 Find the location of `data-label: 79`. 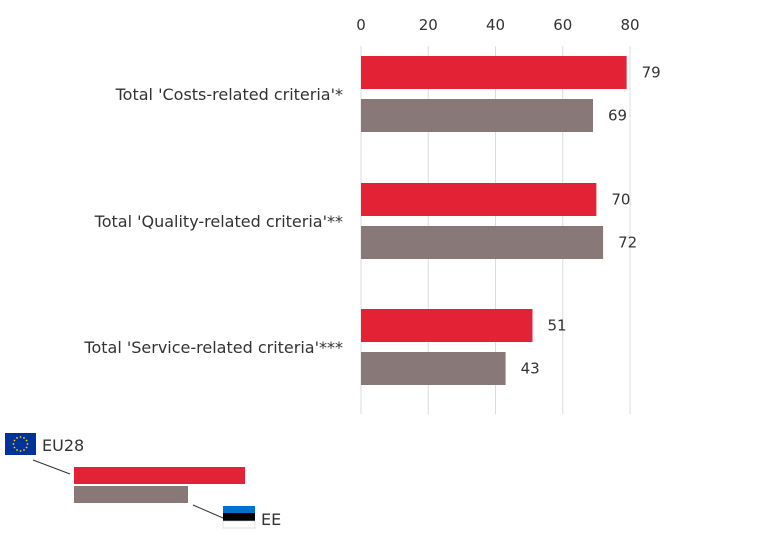

data-label: 79 is located at coordinates (651, 73).